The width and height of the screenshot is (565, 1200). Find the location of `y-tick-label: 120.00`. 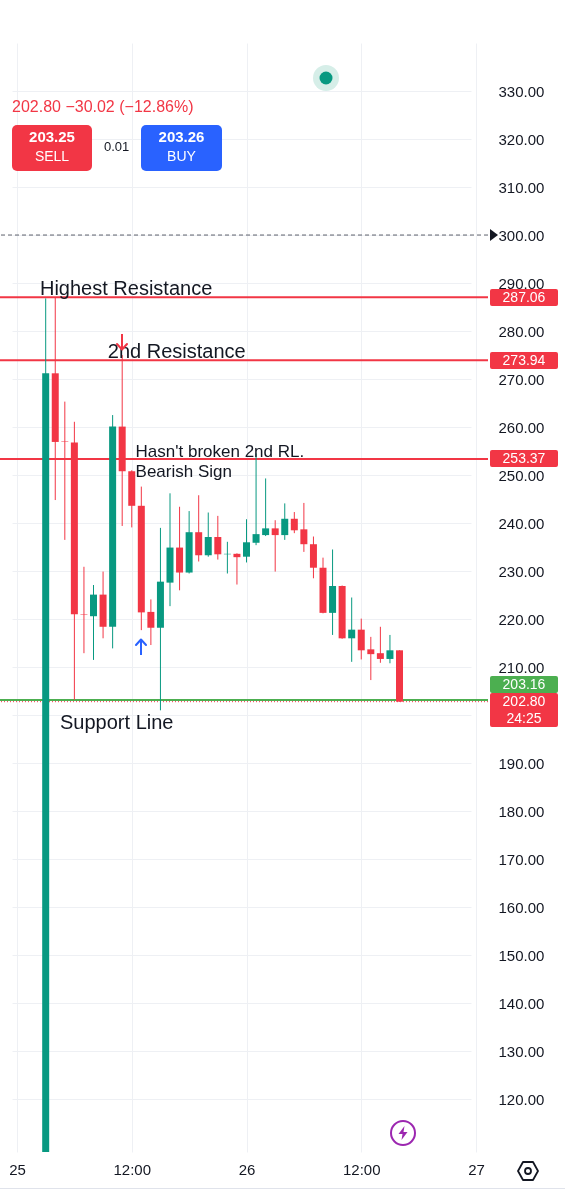

y-tick-label: 120.00 is located at coordinates (521, 1099).